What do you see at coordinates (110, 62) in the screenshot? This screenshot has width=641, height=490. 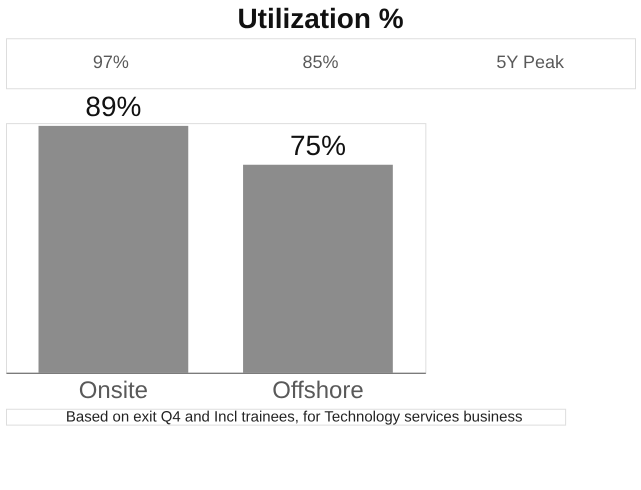 I see `text: 97%` at bounding box center [110, 62].